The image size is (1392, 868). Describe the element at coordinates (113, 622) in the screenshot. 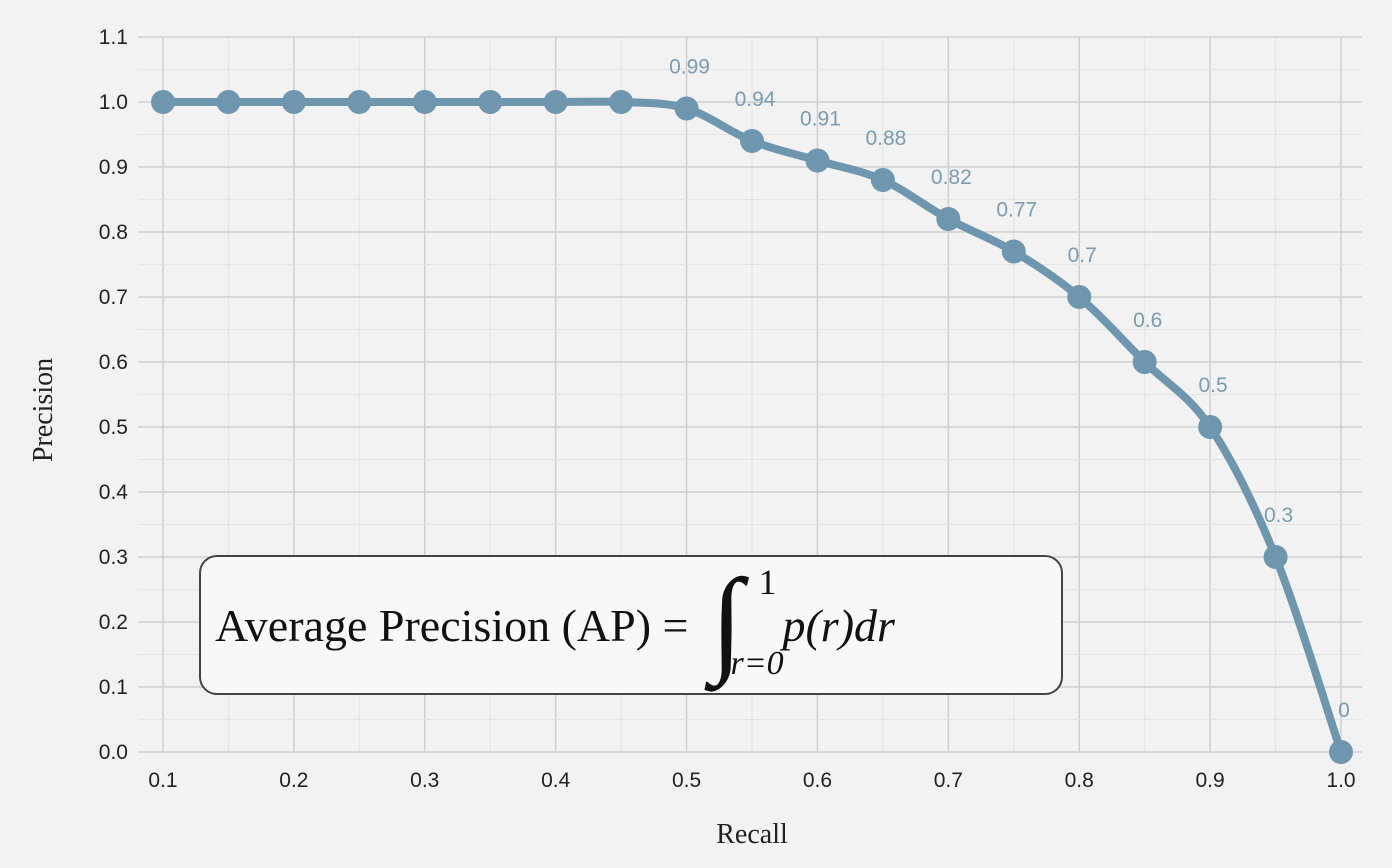

I see `y-tick-label: 0.2` at that location.